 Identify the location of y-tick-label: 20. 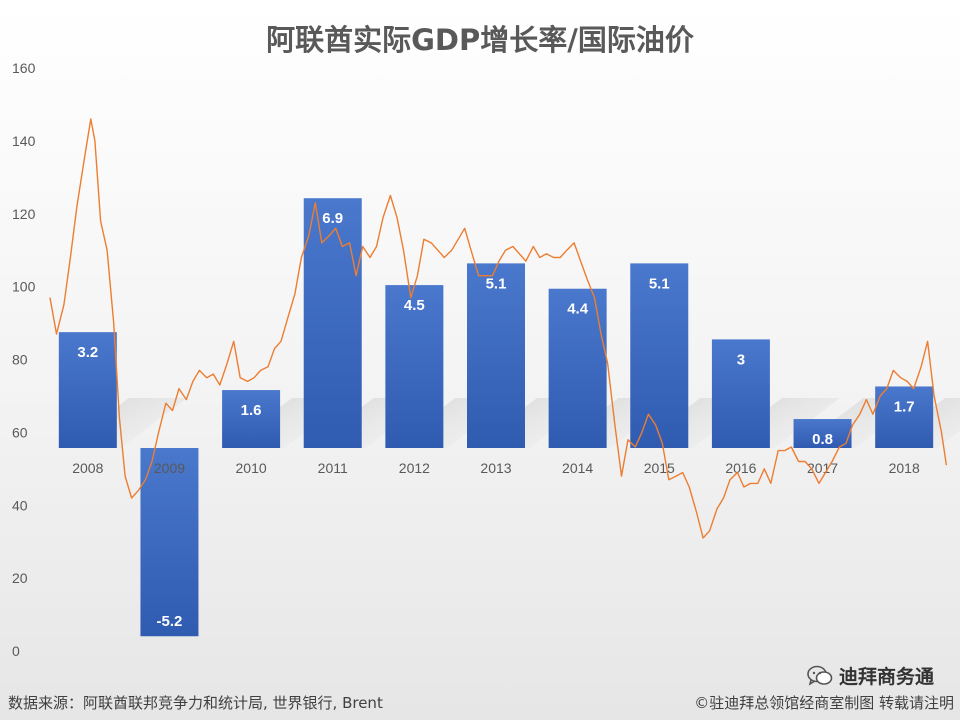
(20, 578).